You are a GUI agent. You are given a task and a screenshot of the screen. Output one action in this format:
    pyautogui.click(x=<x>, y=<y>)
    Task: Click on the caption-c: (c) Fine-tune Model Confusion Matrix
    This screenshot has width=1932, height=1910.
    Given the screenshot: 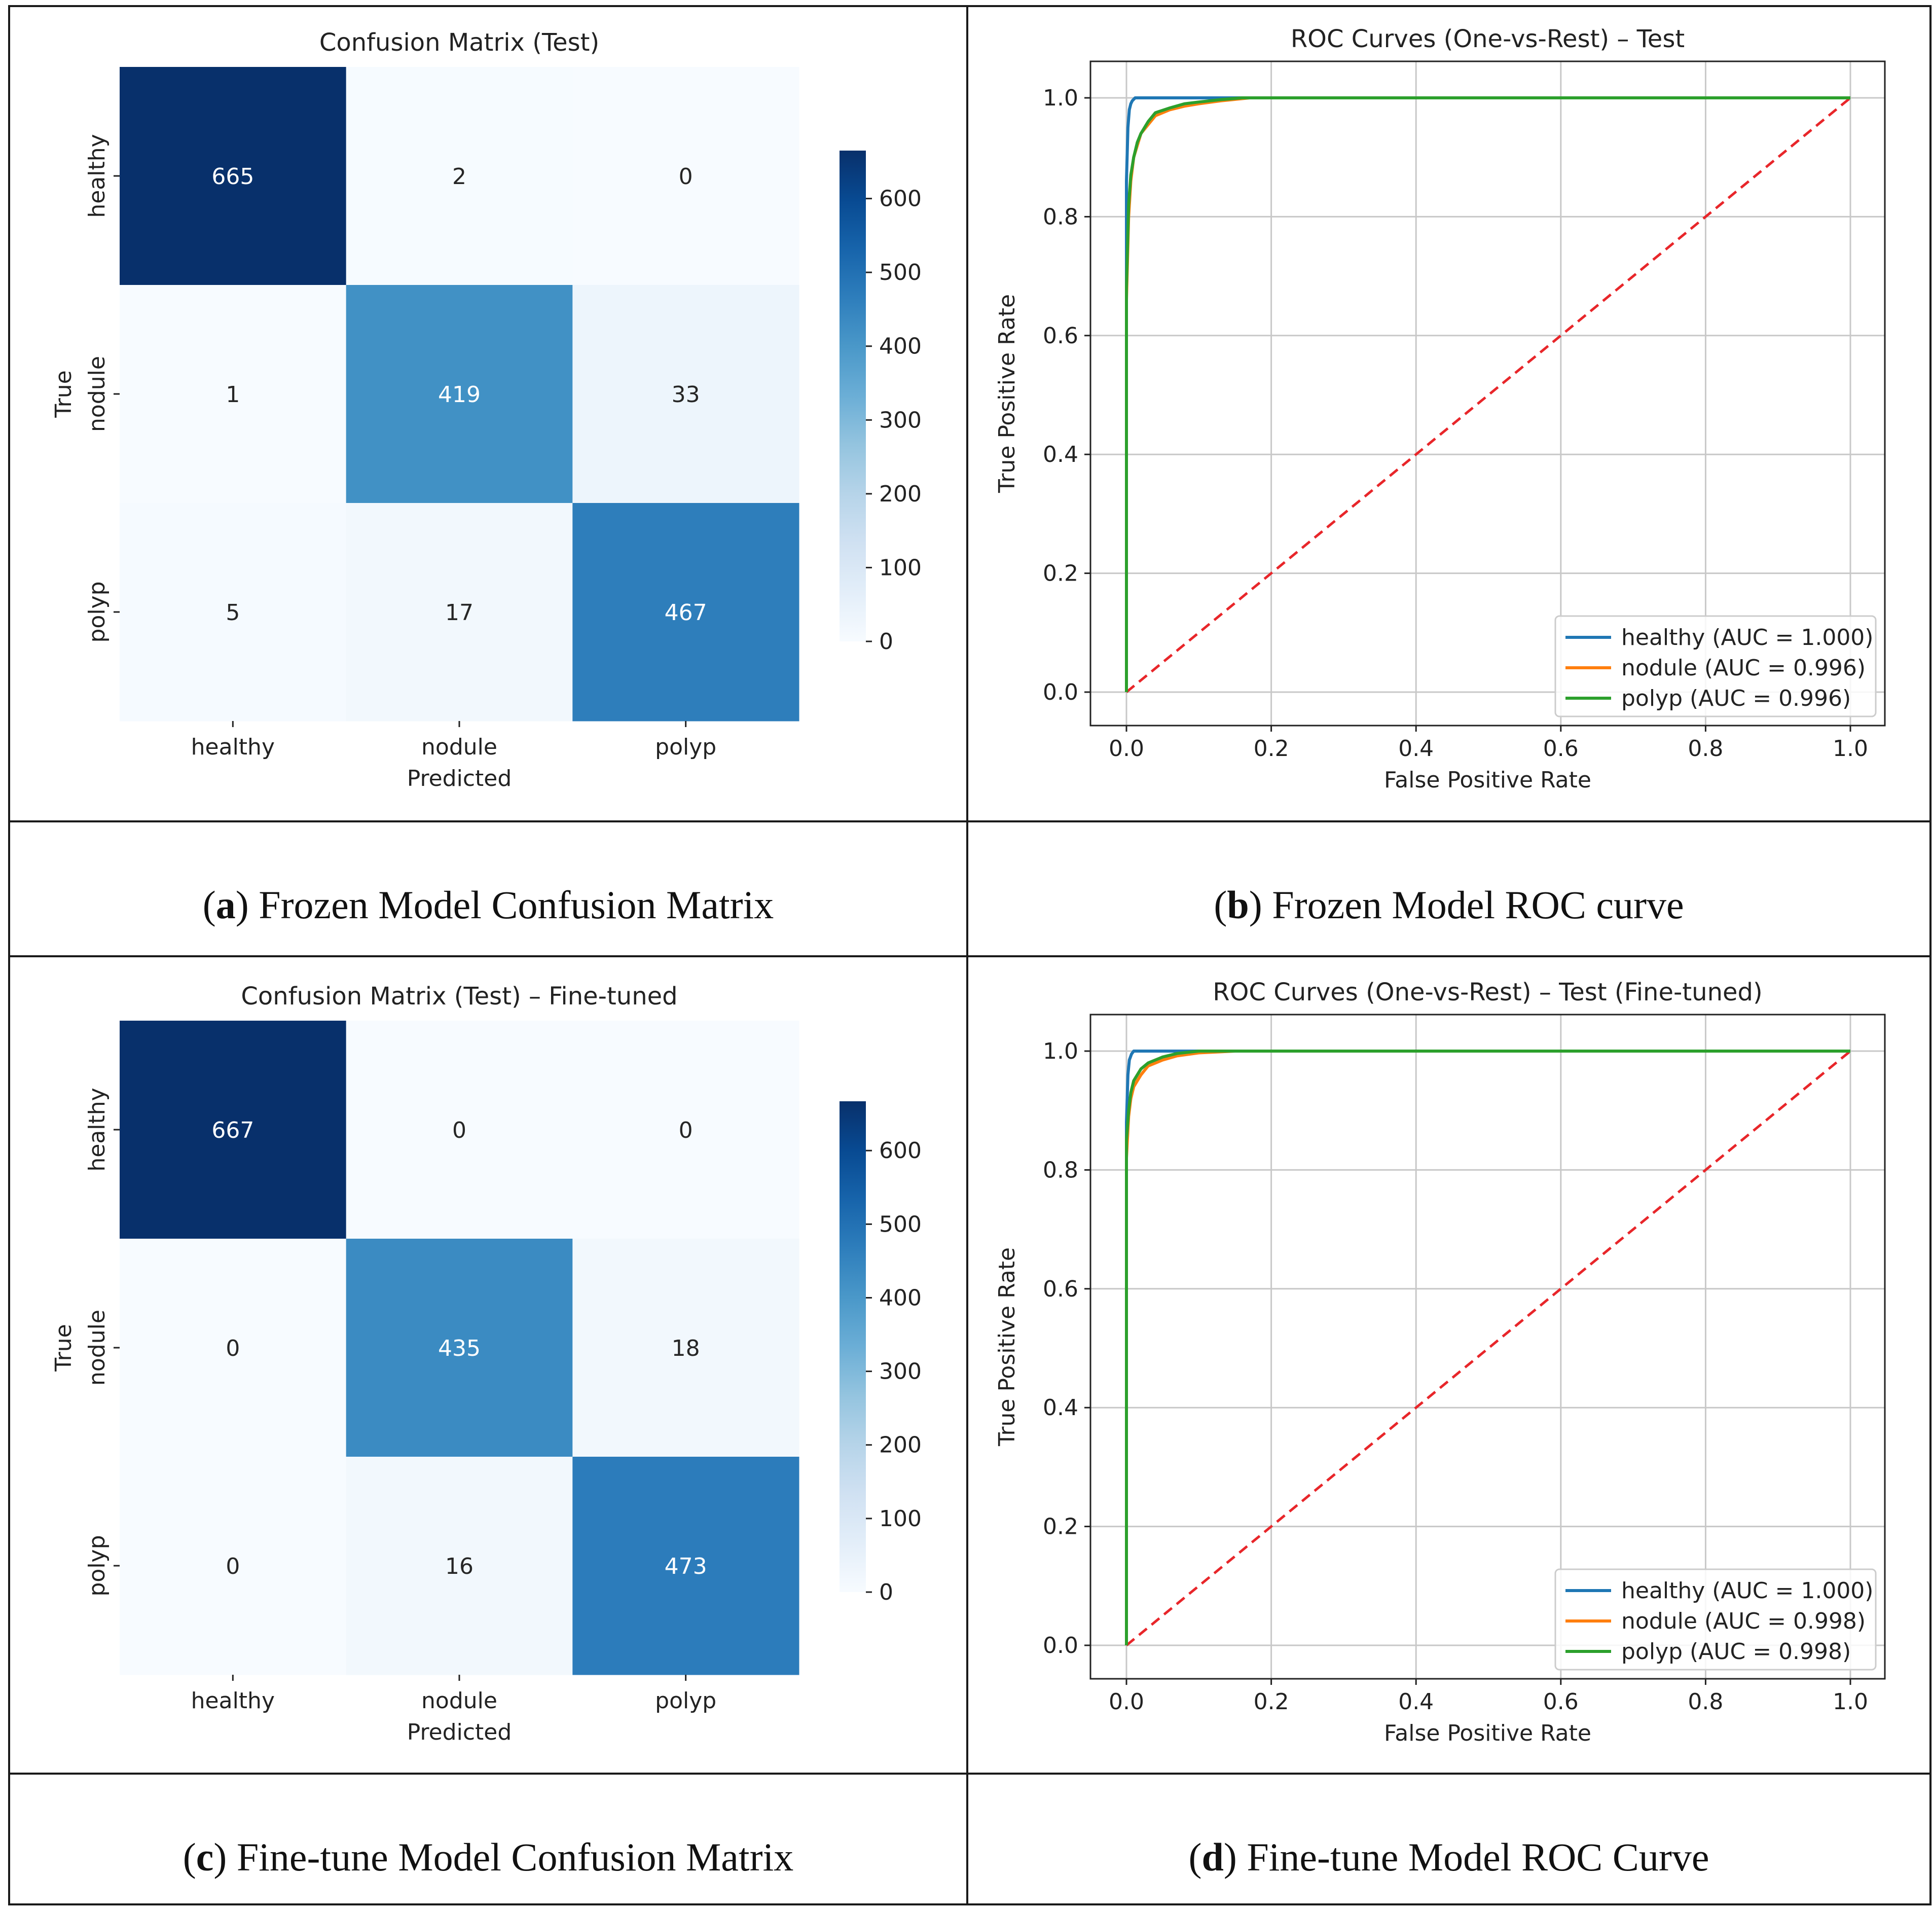 What is the action you would take?
    pyautogui.click(x=488, y=1857)
    